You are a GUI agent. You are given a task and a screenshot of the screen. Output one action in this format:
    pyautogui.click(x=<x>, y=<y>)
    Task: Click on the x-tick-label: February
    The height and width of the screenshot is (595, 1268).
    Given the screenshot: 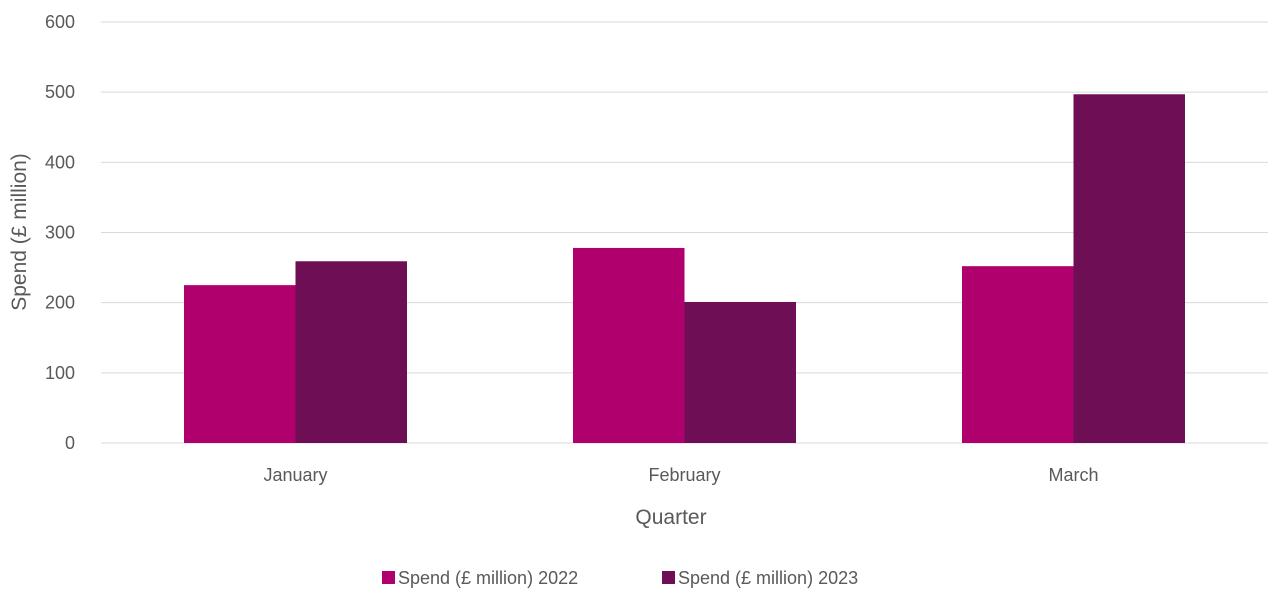 What is the action you would take?
    pyautogui.click(x=684, y=475)
    